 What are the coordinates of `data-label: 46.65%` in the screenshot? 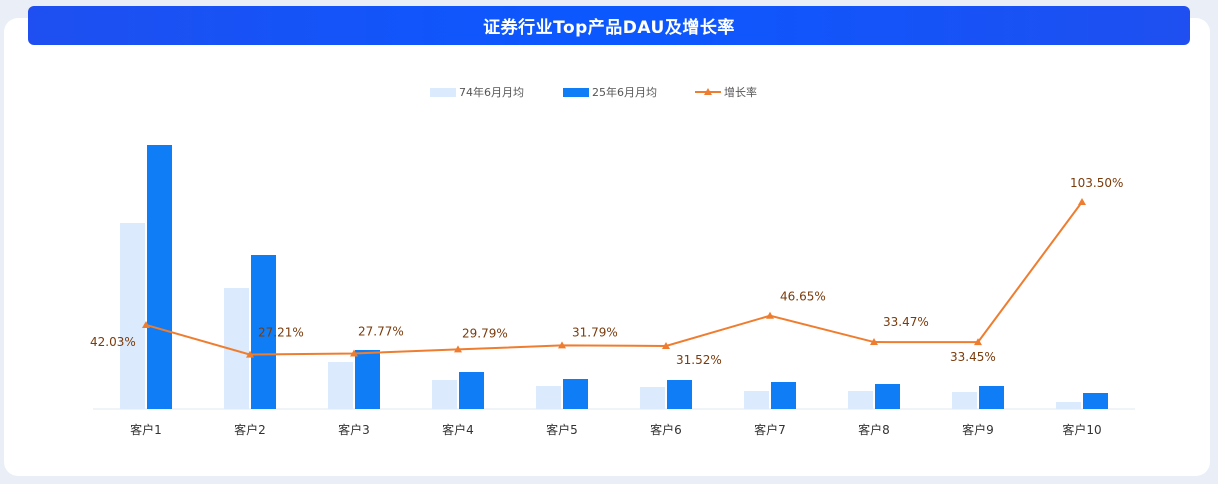 It's located at (803, 297).